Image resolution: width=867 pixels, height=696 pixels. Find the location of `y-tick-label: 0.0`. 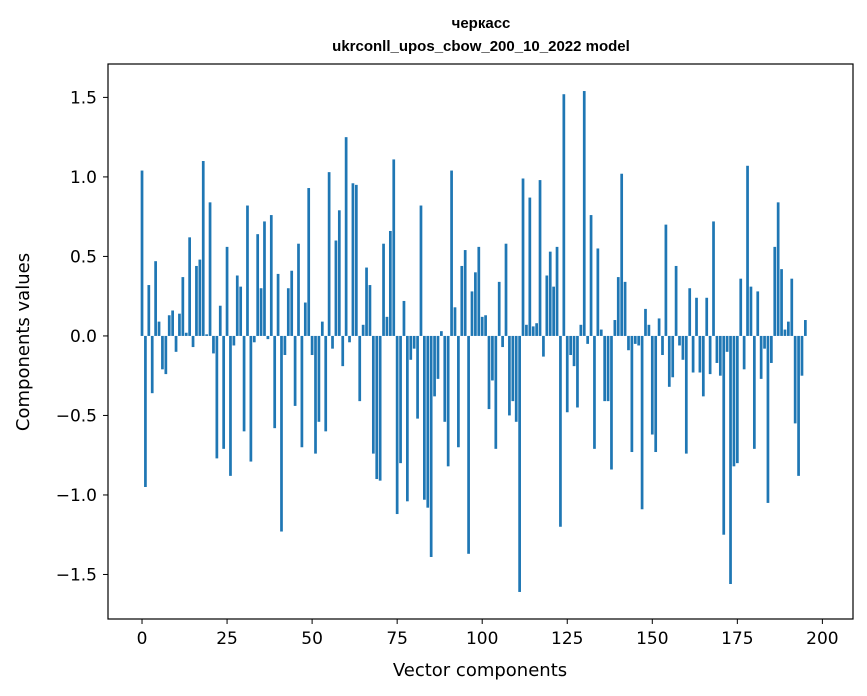

y-tick-label: 0.0 is located at coordinates (83, 337).